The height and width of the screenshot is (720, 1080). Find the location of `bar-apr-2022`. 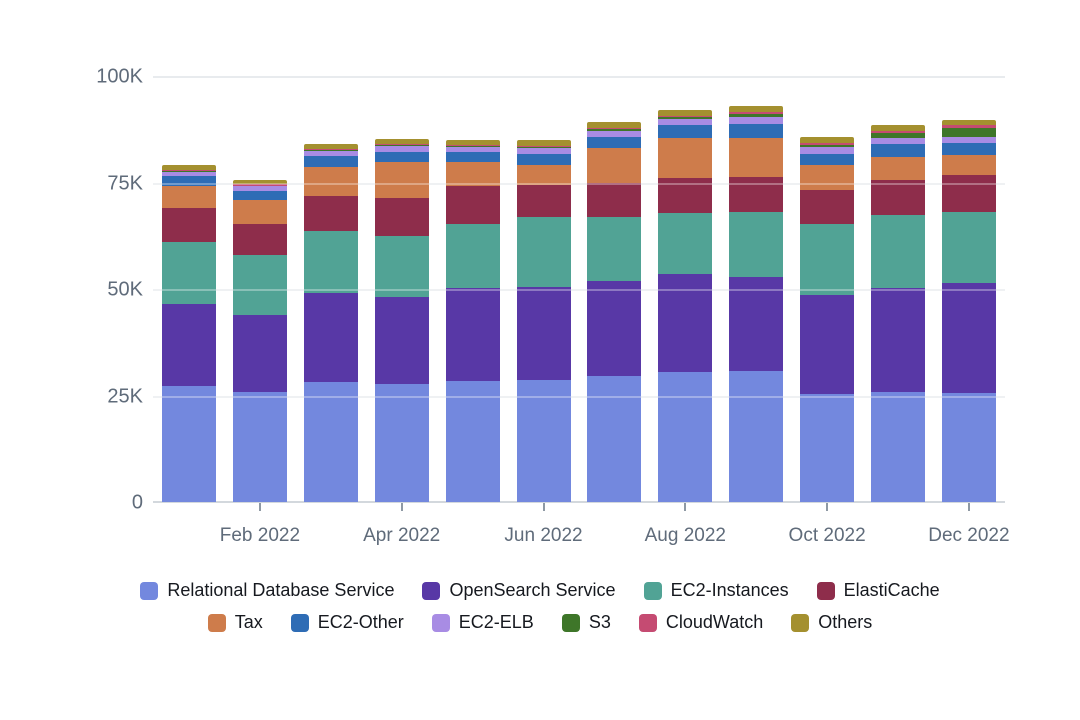

bar-apr-2022 is located at coordinates (401, 320).